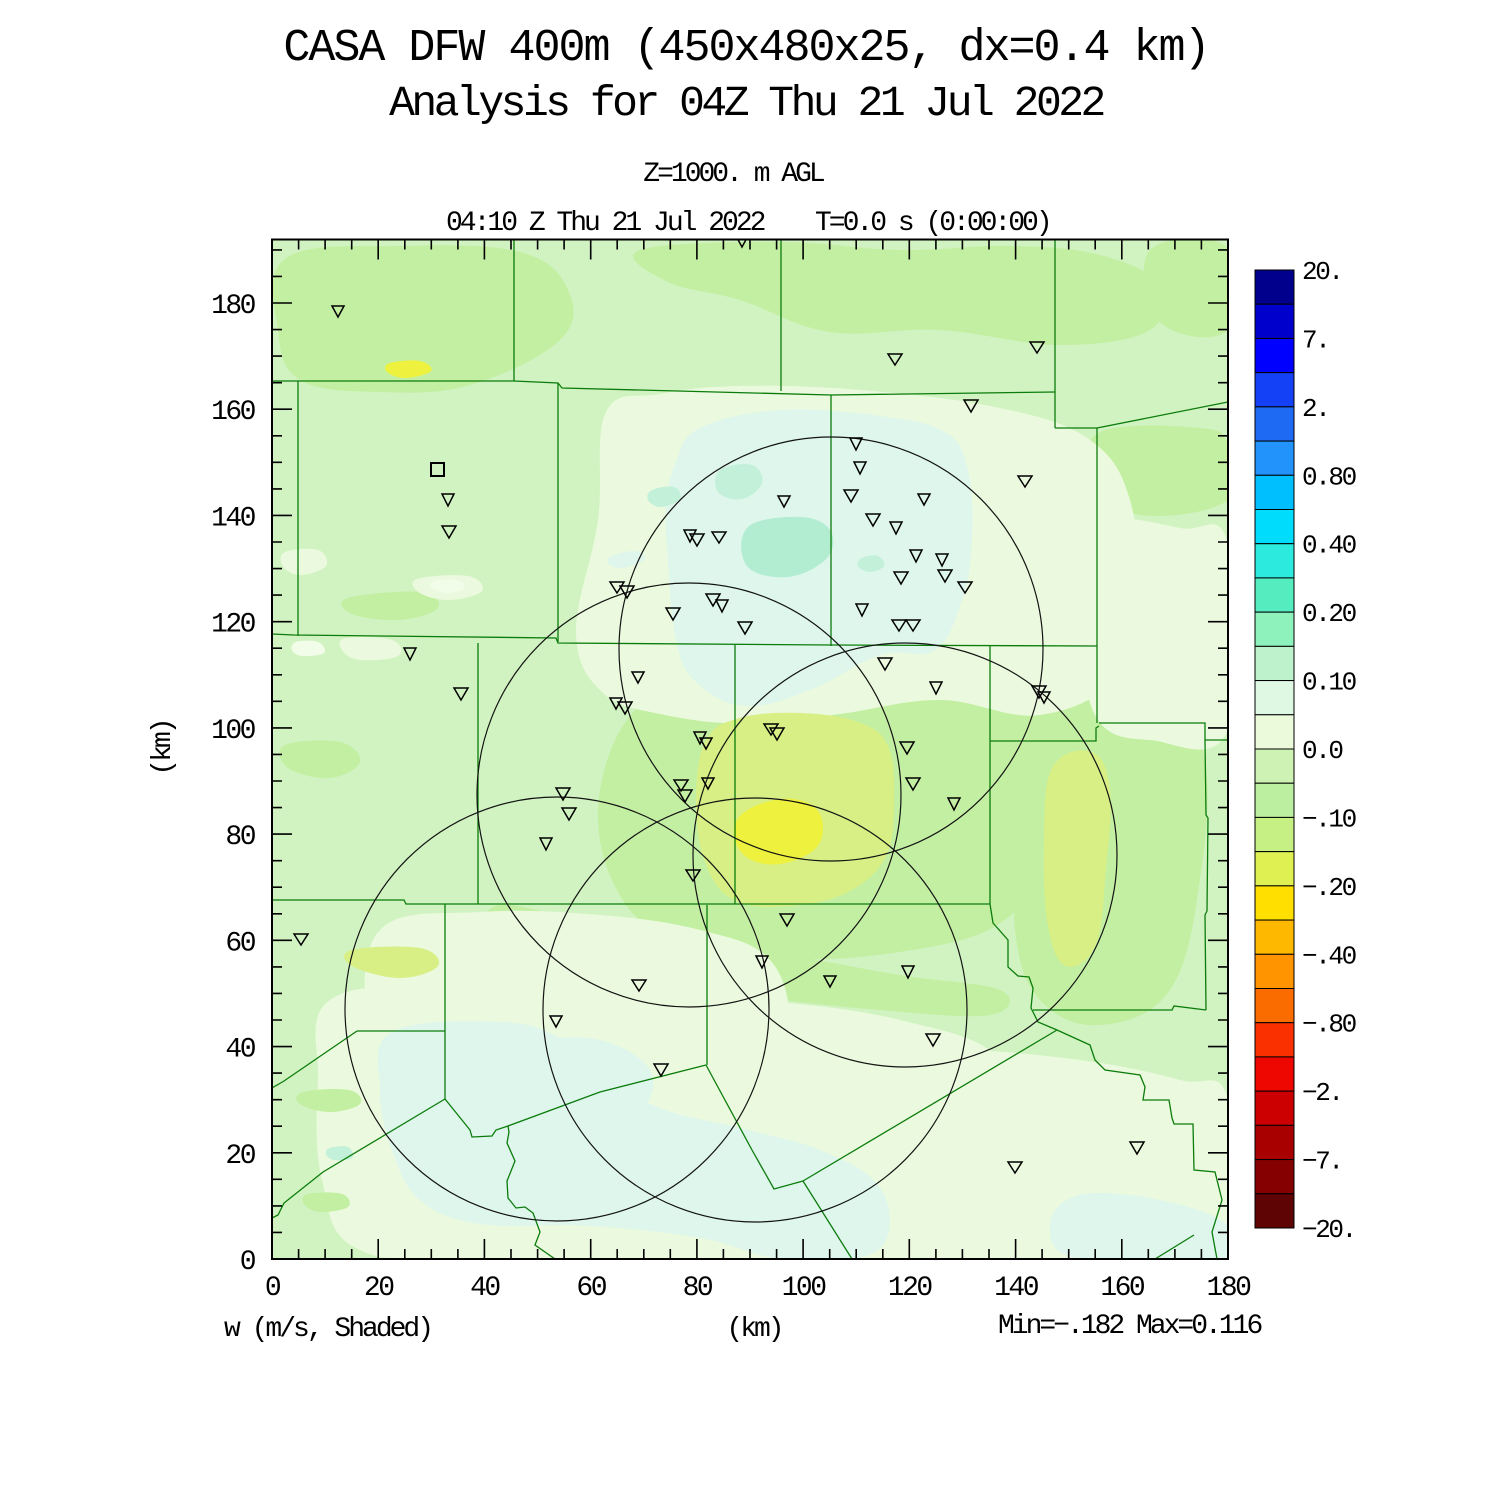 This screenshot has height=1500, width=1500. What do you see at coordinates (1328, 1230) in the screenshot?
I see `svg-text: −20.` at bounding box center [1328, 1230].